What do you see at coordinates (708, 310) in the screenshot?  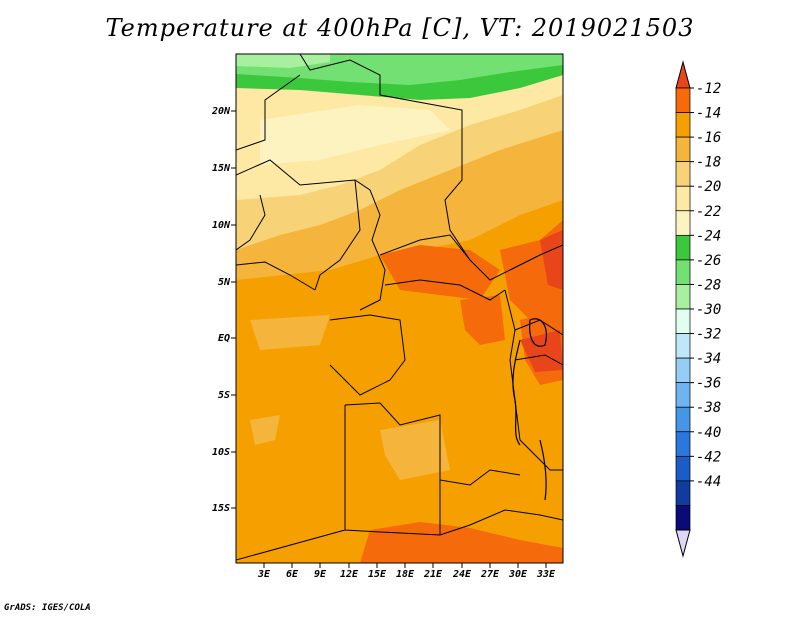 I see `colorbar-label: -30` at bounding box center [708, 310].